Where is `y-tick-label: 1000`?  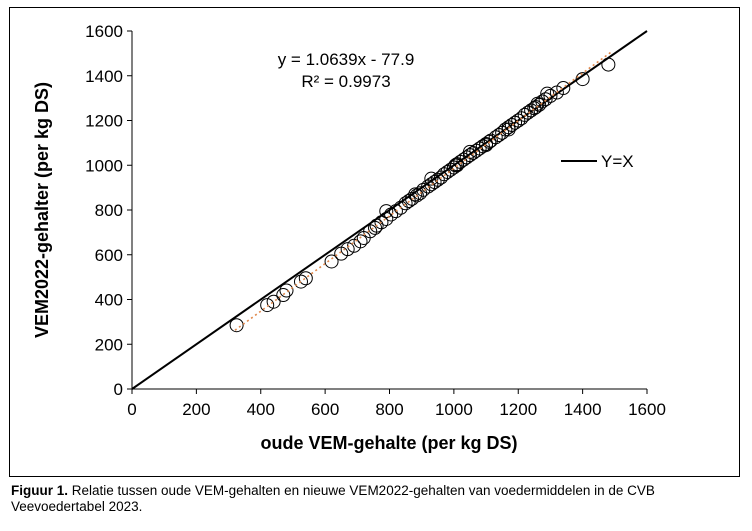 y-tick-label: 1000 is located at coordinates (104, 165).